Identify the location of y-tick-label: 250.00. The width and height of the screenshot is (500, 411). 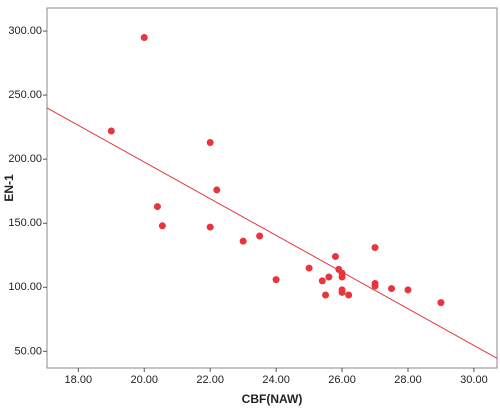
(25, 95).